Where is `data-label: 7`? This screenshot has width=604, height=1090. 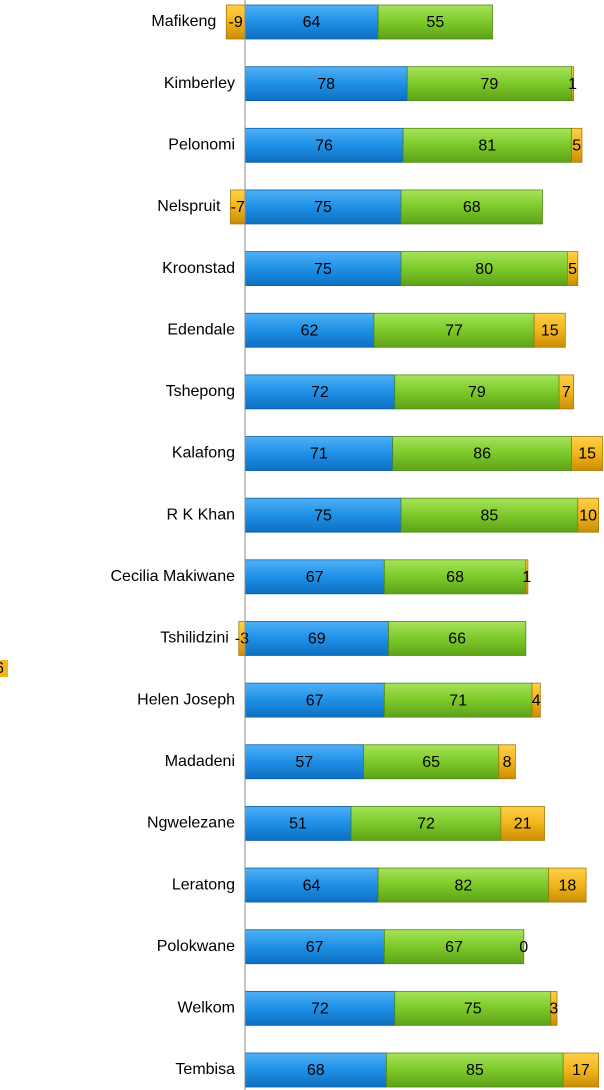
data-label: 7 is located at coordinates (566, 392).